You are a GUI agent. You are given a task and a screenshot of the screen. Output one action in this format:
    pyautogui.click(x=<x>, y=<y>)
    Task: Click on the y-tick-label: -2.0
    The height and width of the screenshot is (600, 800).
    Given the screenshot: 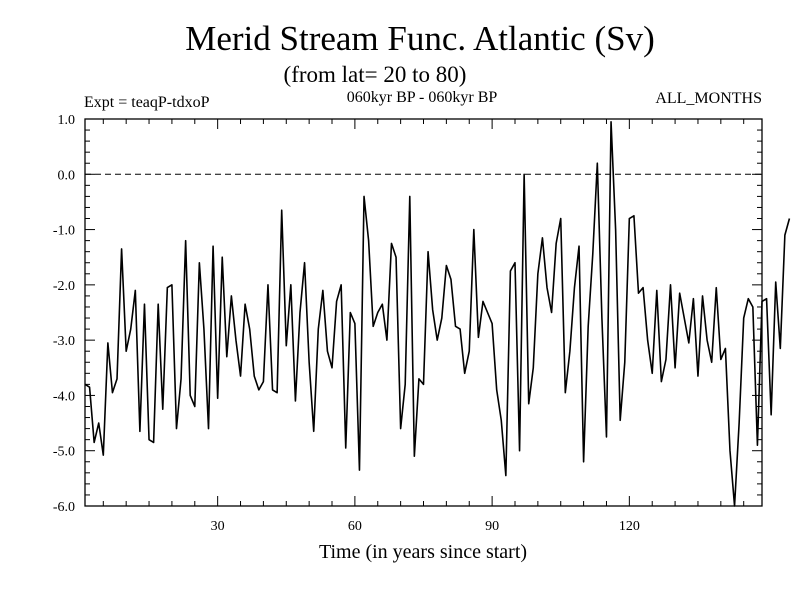 What is the action you would take?
    pyautogui.click(x=64, y=286)
    